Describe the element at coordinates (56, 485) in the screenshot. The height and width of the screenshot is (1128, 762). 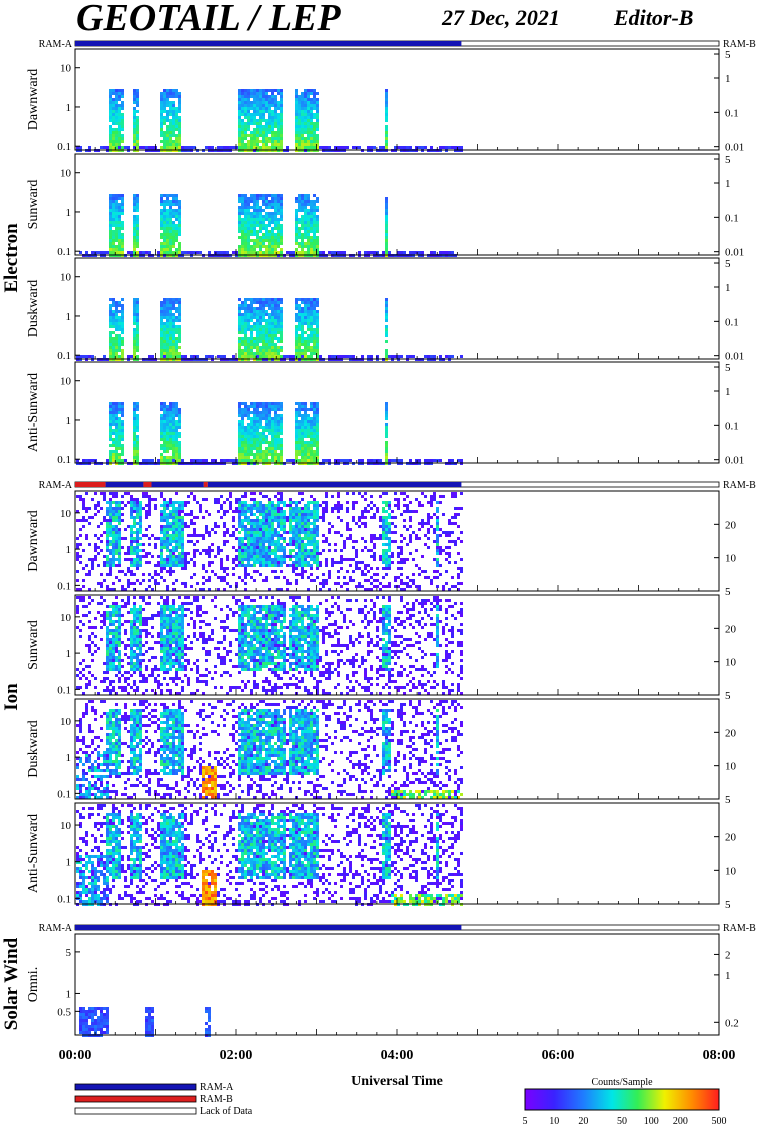
I see `ram-a-label-ion: RAM-A` at that location.